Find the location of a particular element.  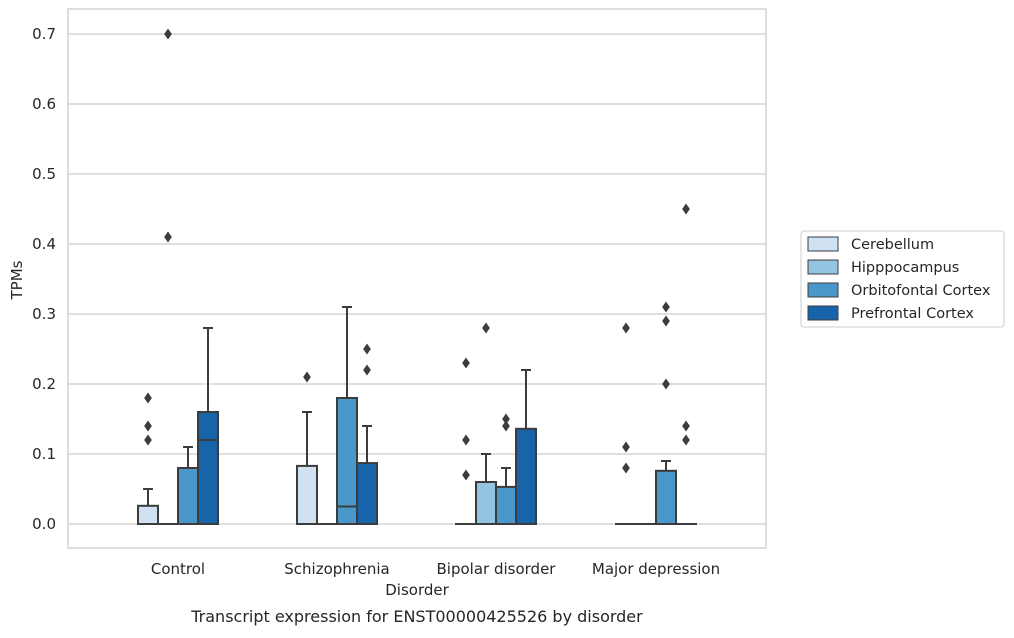

y-tick-label: 0.7 is located at coordinates (44, 34).